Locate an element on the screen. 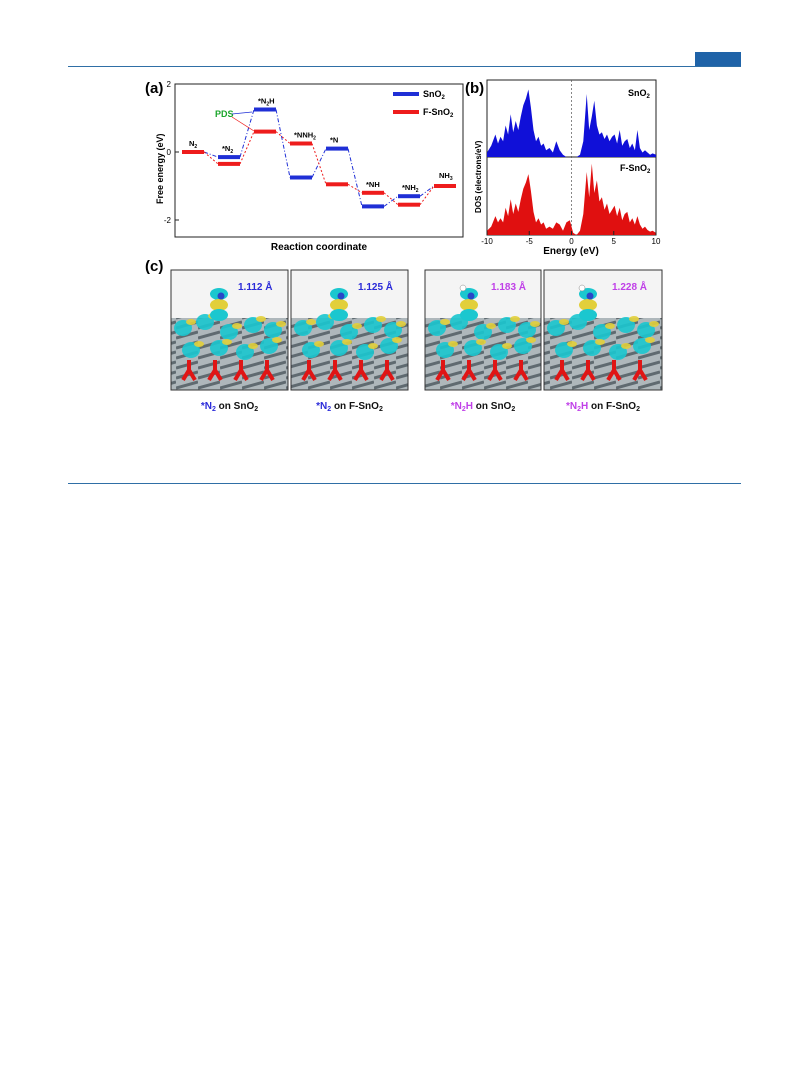 Image resolution: width=809 pixels, height=1067 pixels. step-label: *N2 is located at coordinates (227, 149).